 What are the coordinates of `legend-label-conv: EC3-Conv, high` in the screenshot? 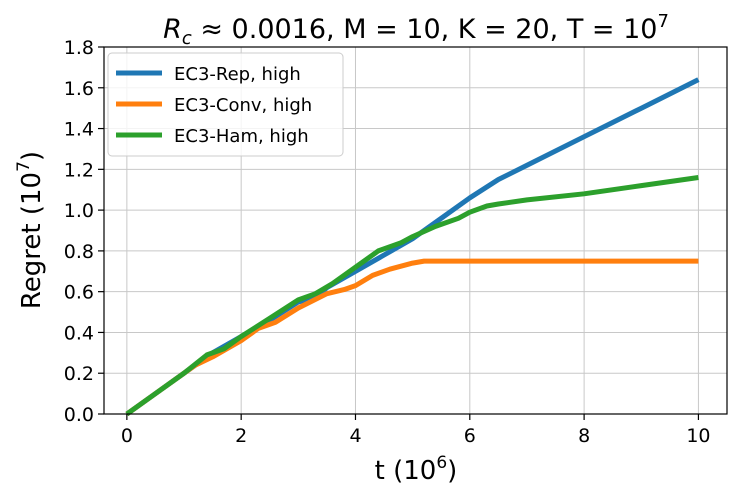 It's located at (243, 105).